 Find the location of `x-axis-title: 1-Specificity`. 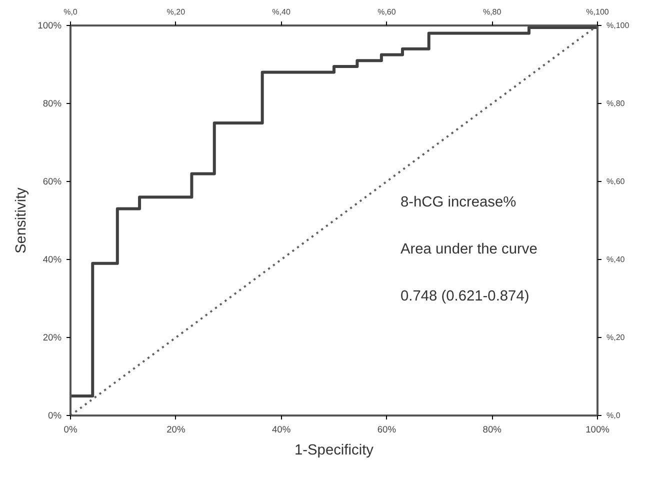

x-axis-title: 1-Specificity is located at coordinates (334, 450).